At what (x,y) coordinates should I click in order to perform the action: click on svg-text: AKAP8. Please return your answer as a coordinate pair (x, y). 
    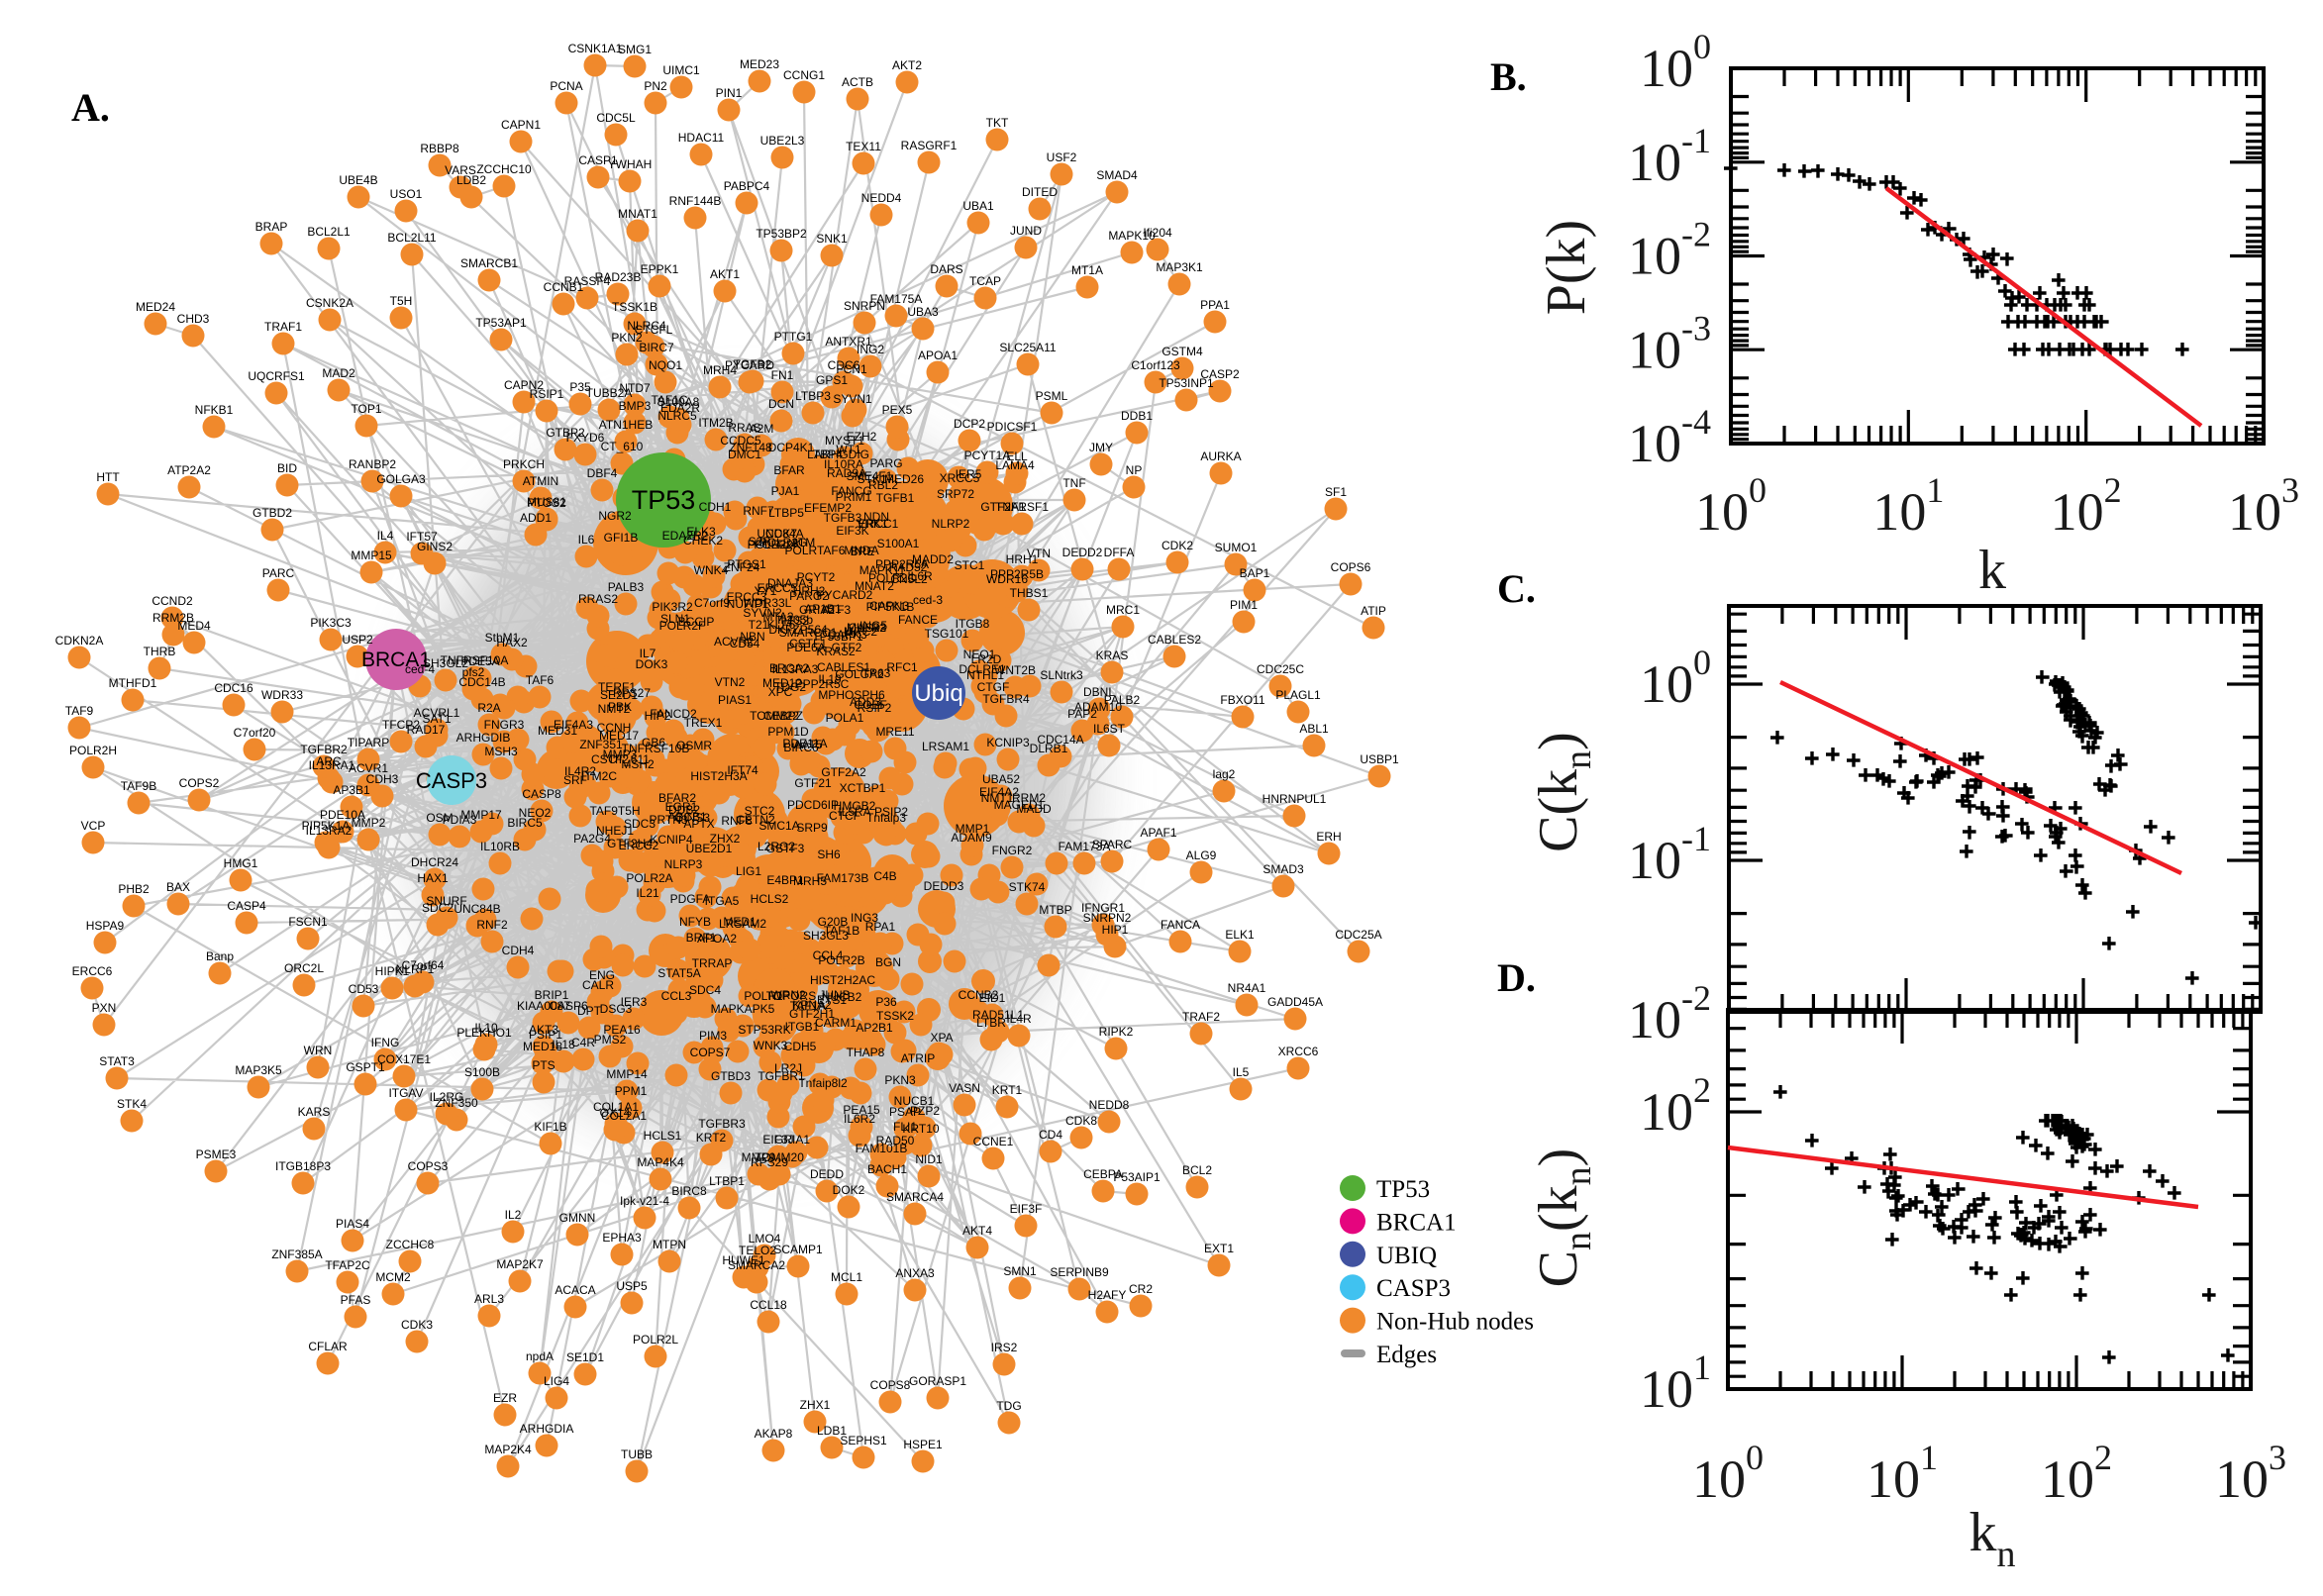
    Looking at the image, I should click on (774, 1434).